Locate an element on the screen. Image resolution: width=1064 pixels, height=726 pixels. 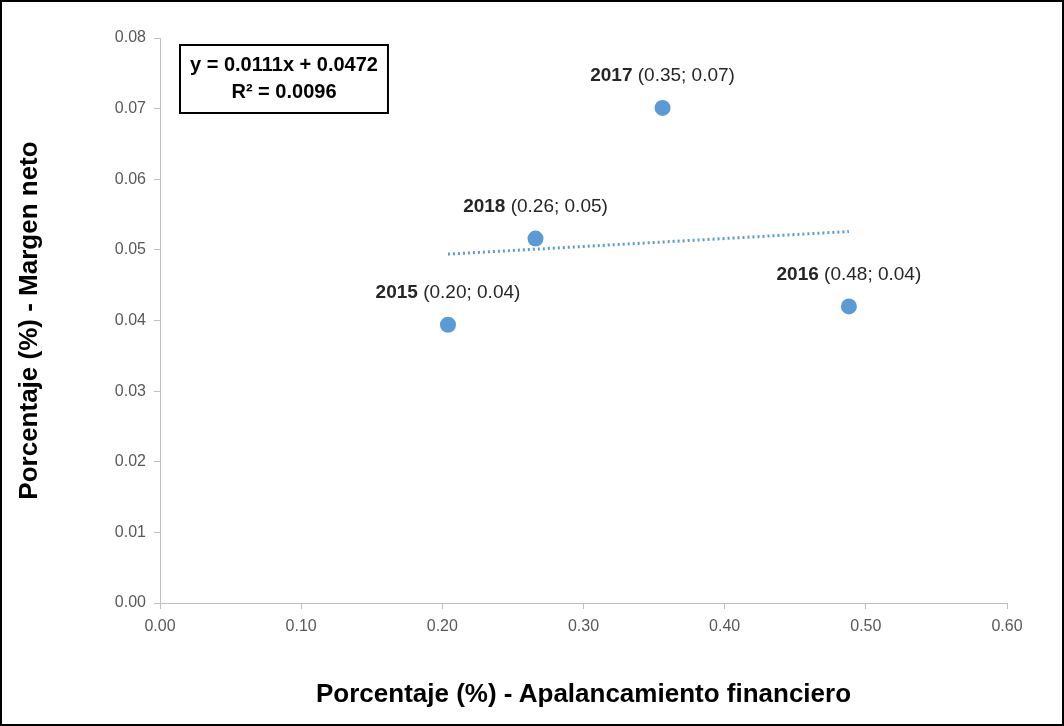
annotation: y = 0.0111x + 0.0472 is located at coordinates (284, 63).